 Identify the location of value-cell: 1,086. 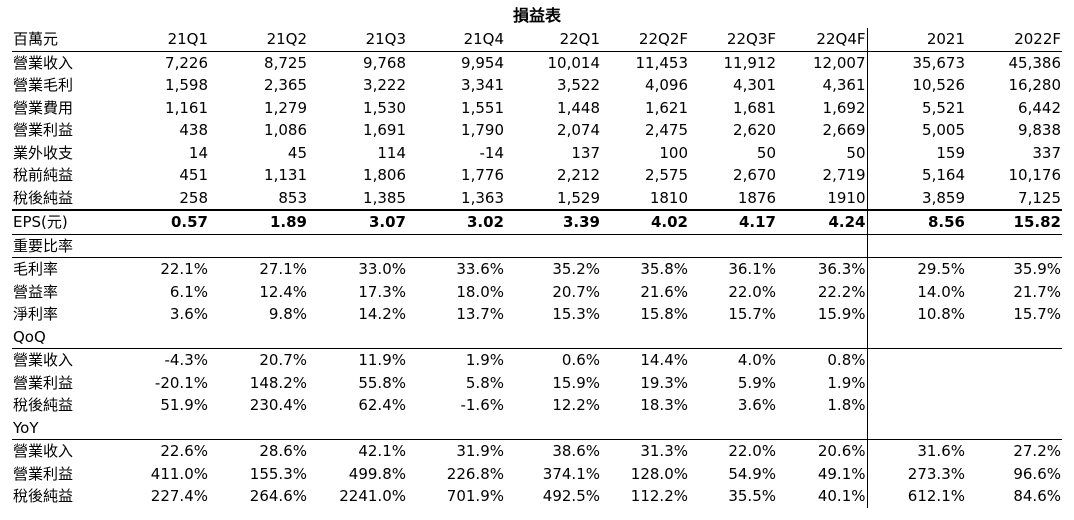
(285, 130).